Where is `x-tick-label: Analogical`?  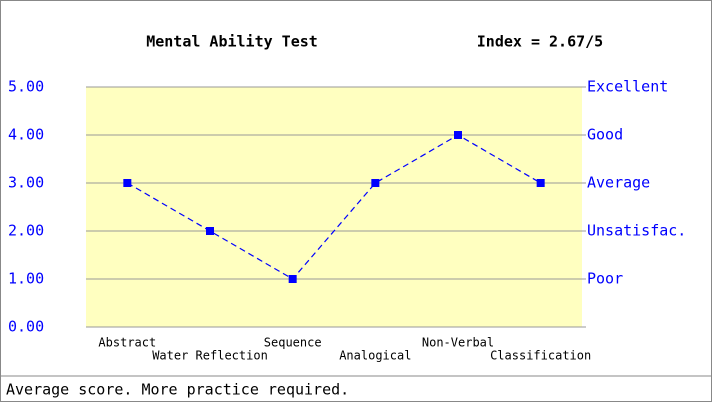 x-tick-label: Analogical is located at coordinates (375, 356).